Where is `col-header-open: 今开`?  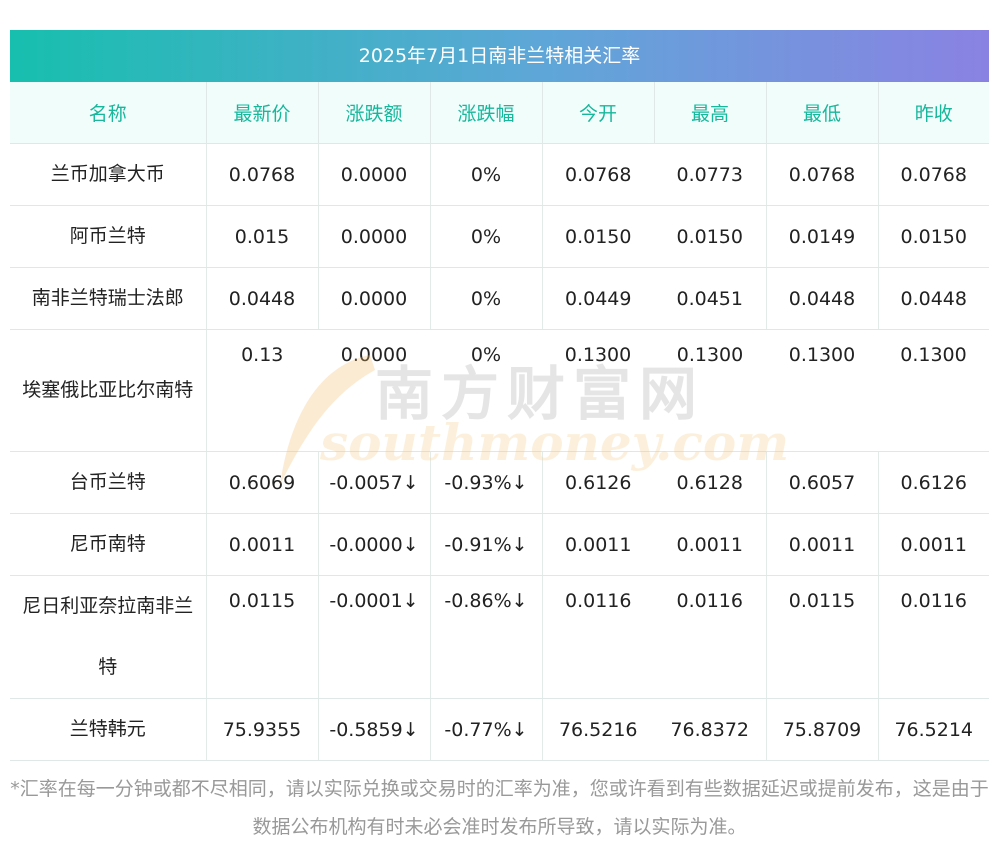
col-header-open: 今开 is located at coordinates (598, 113).